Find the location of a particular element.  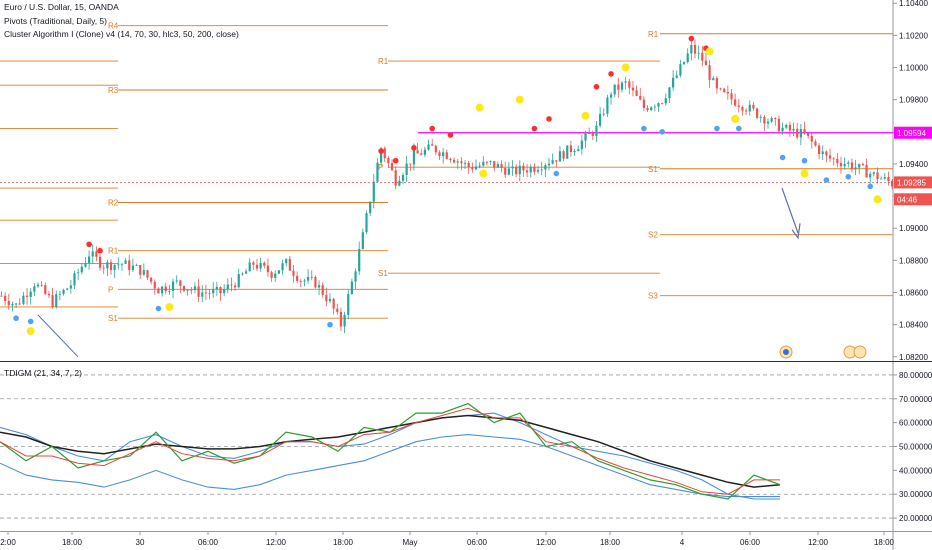

time-tick-label: 06:00 is located at coordinates (208, 542).